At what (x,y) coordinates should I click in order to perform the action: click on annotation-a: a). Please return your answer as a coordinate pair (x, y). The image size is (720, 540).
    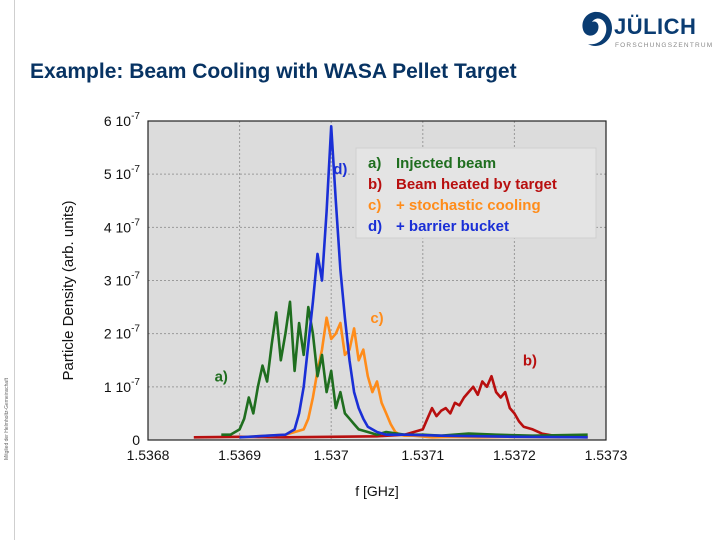
    Looking at the image, I should click on (221, 377).